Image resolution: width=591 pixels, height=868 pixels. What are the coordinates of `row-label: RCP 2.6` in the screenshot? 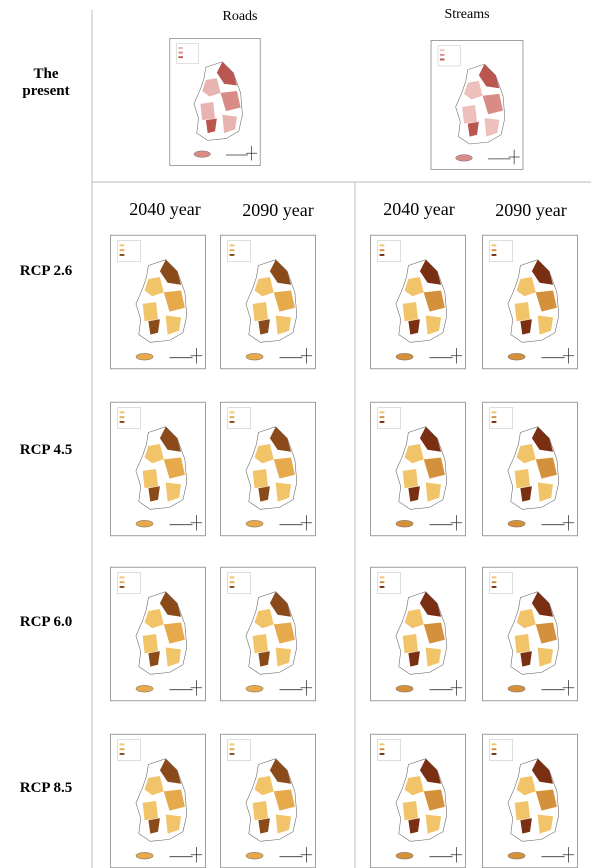 It's located at (46, 271).